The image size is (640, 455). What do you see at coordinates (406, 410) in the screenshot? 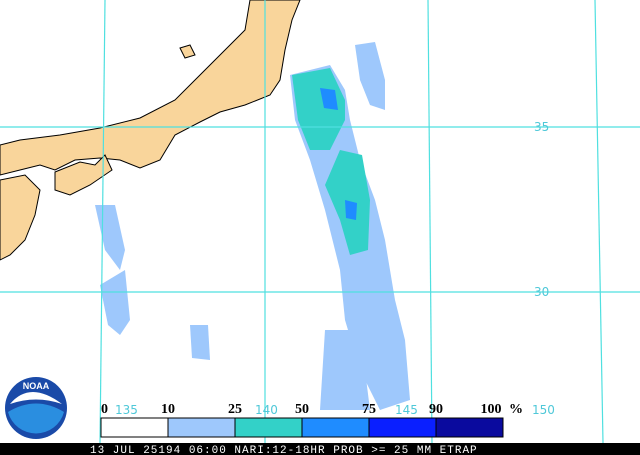
I see `longitude-label: 145` at bounding box center [406, 410].